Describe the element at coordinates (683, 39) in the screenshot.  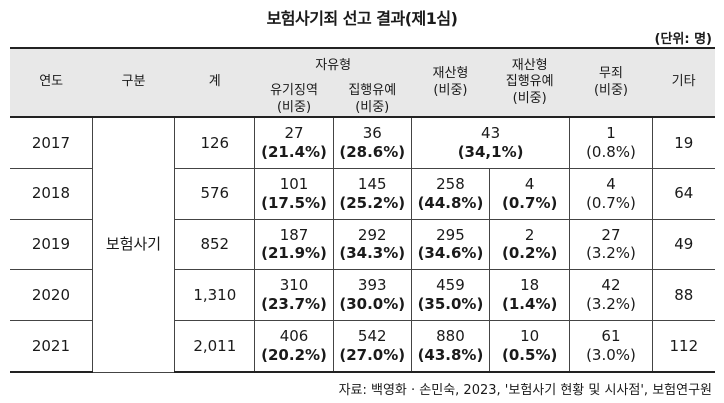
I see `unit-label: (단위: 명)` at that location.